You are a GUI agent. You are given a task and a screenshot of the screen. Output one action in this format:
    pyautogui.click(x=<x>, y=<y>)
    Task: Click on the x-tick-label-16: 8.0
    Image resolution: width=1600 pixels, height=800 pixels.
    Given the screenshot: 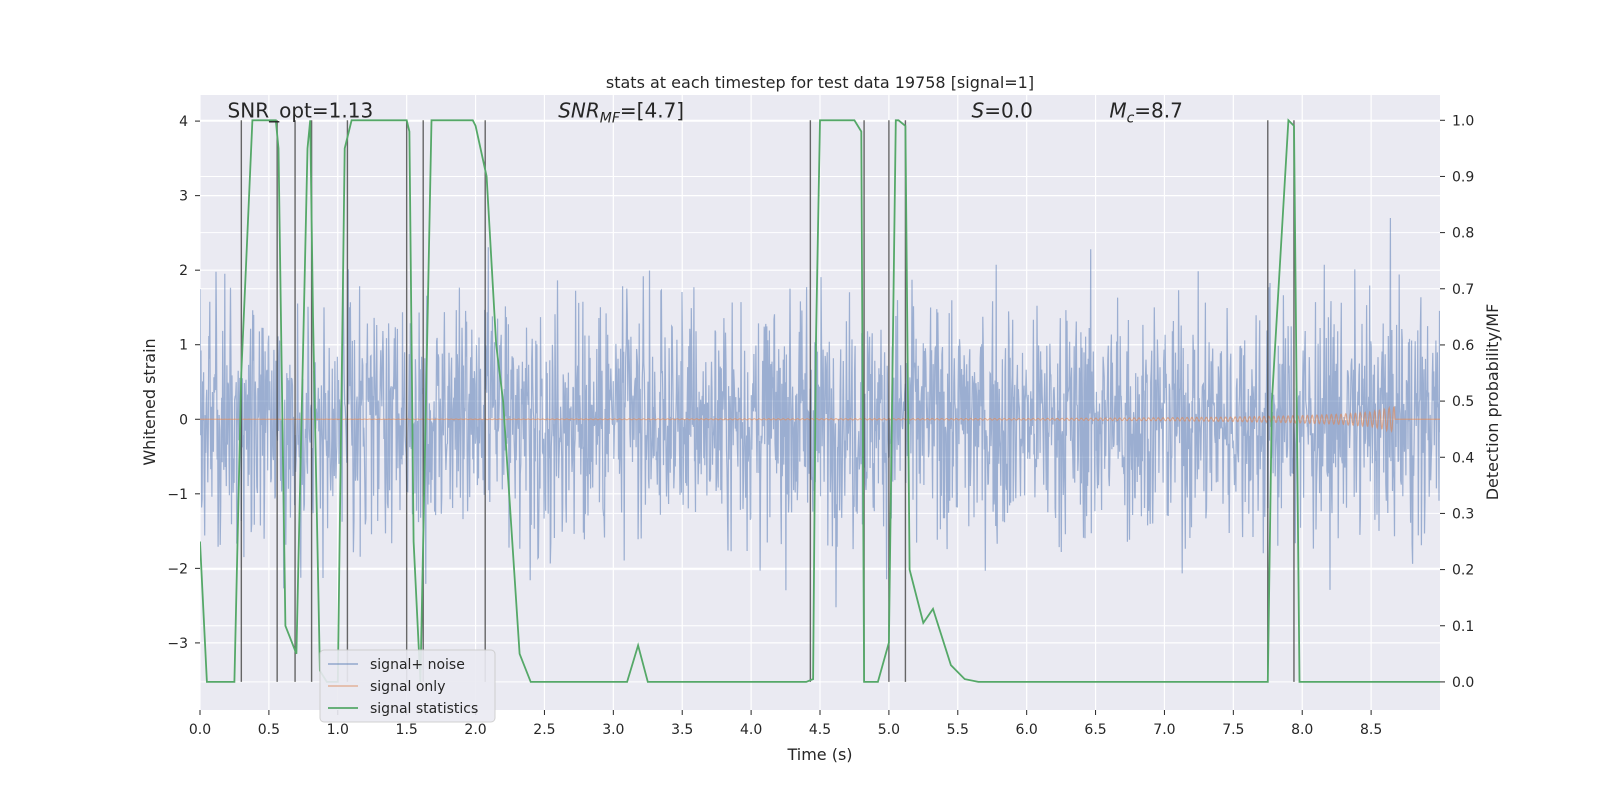 What is the action you would take?
    pyautogui.click(x=1302, y=730)
    